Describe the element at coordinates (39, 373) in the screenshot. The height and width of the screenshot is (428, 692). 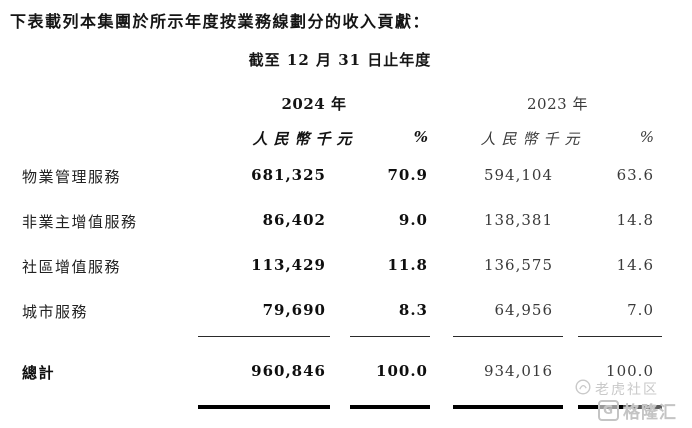
I see `total-label: 總計` at that location.